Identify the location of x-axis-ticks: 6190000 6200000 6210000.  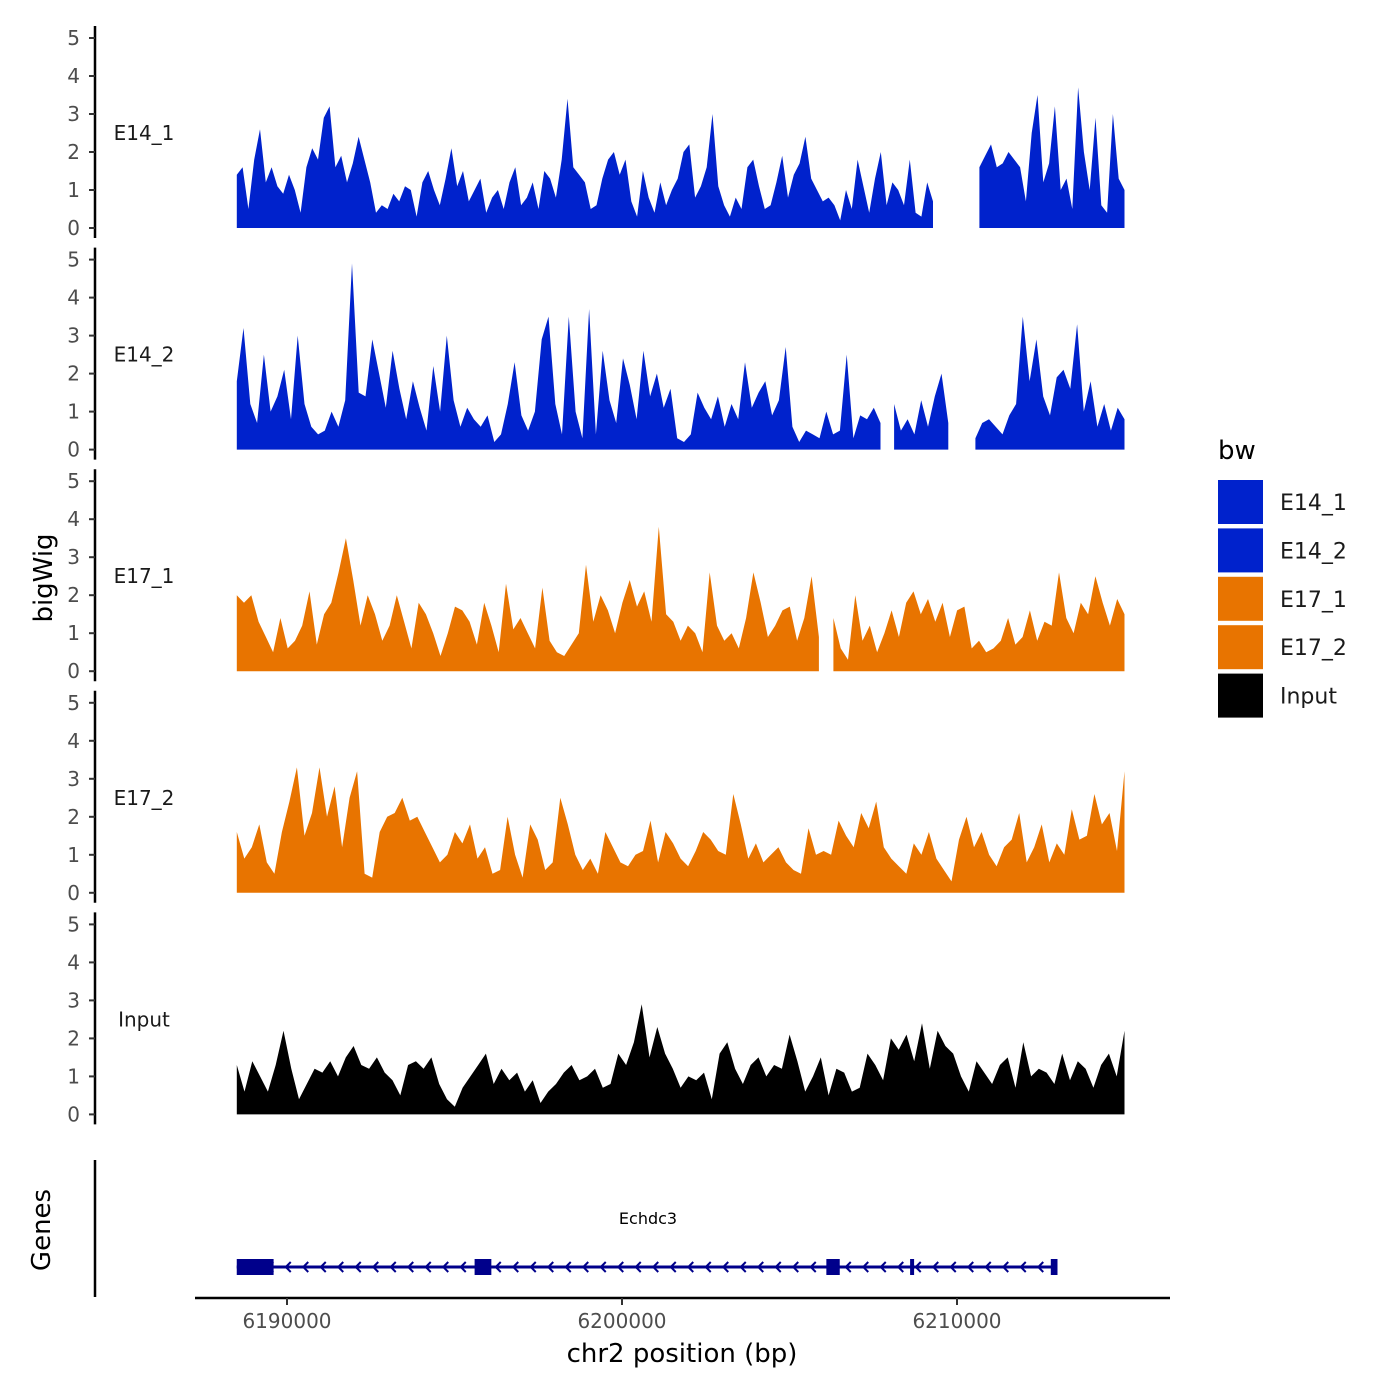
(622, 1315).